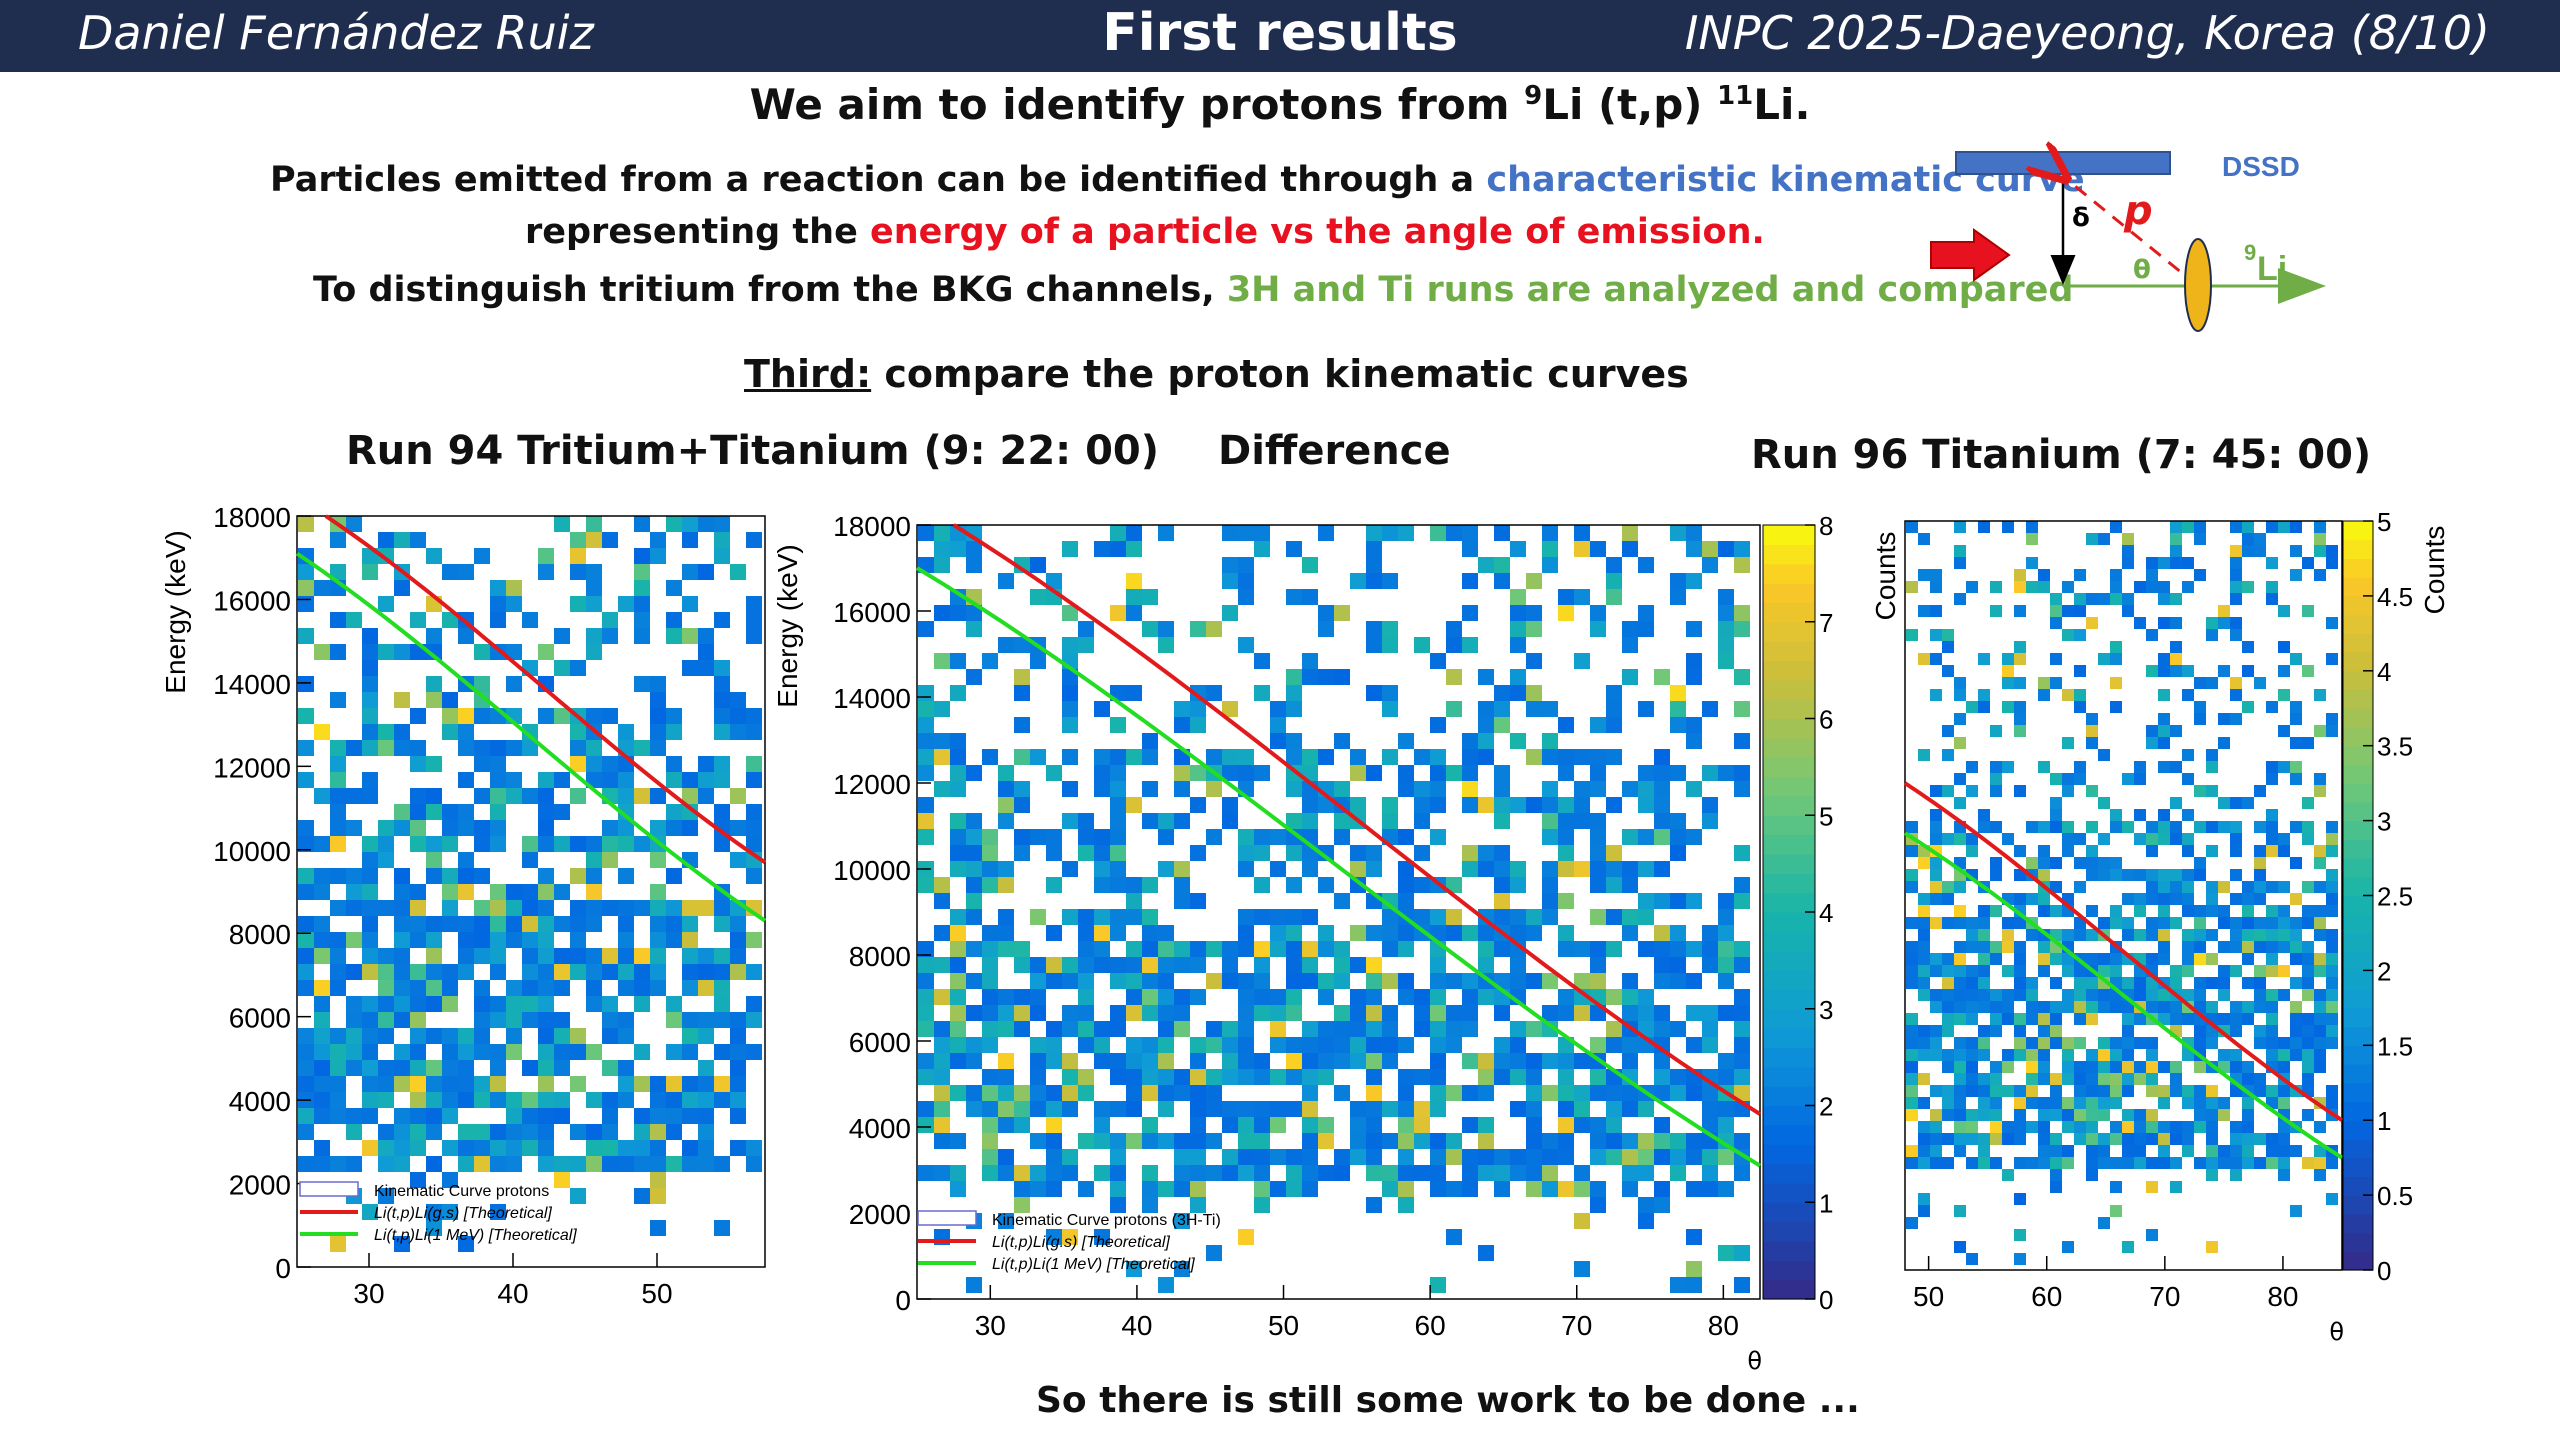 The height and width of the screenshot is (1440, 2560). What do you see at coordinates (2395, 597) in the screenshot?
I see `colorbar-tick-label: 4.5` at bounding box center [2395, 597].